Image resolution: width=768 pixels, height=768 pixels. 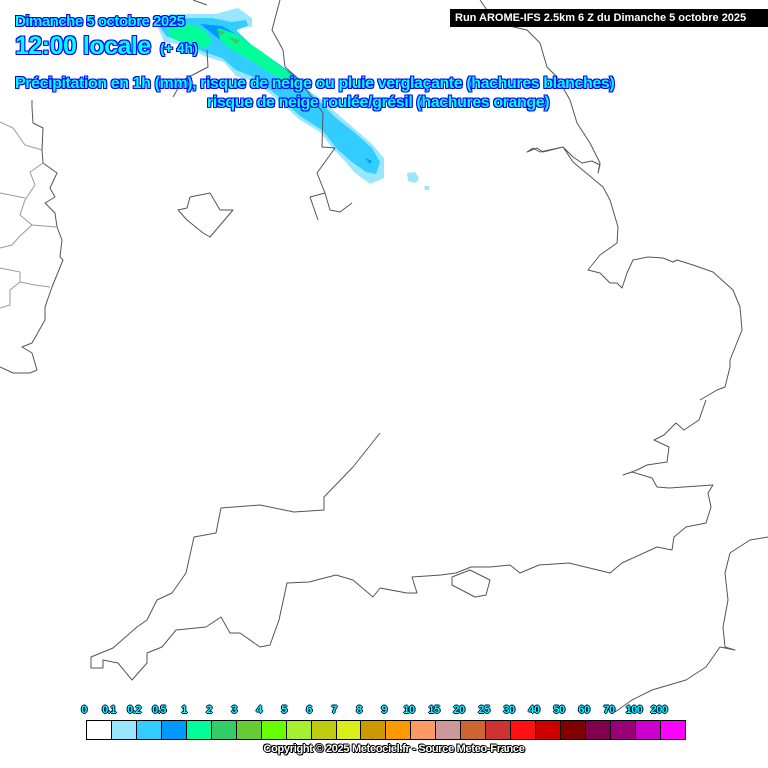 What do you see at coordinates (83, 46) in the screenshot?
I see `forecast-time: 12:00 locale` at bounding box center [83, 46].